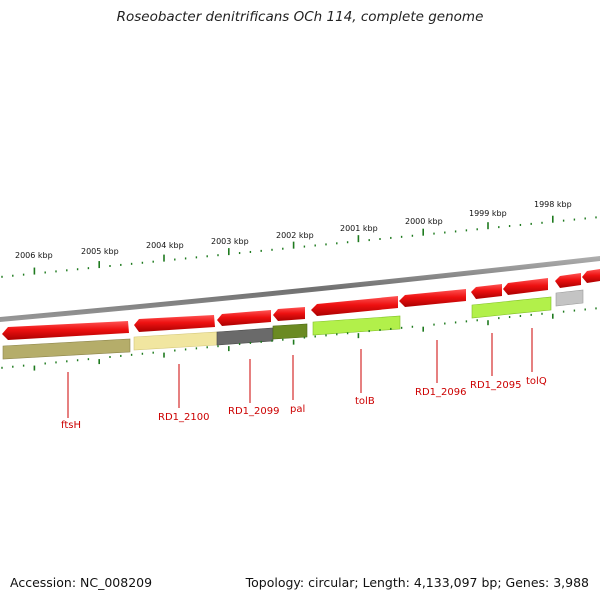 This screenshot has height=600, width=600. Describe the element at coordinates (300, 373) in the screenshot. I see `leader-lines` at that location.